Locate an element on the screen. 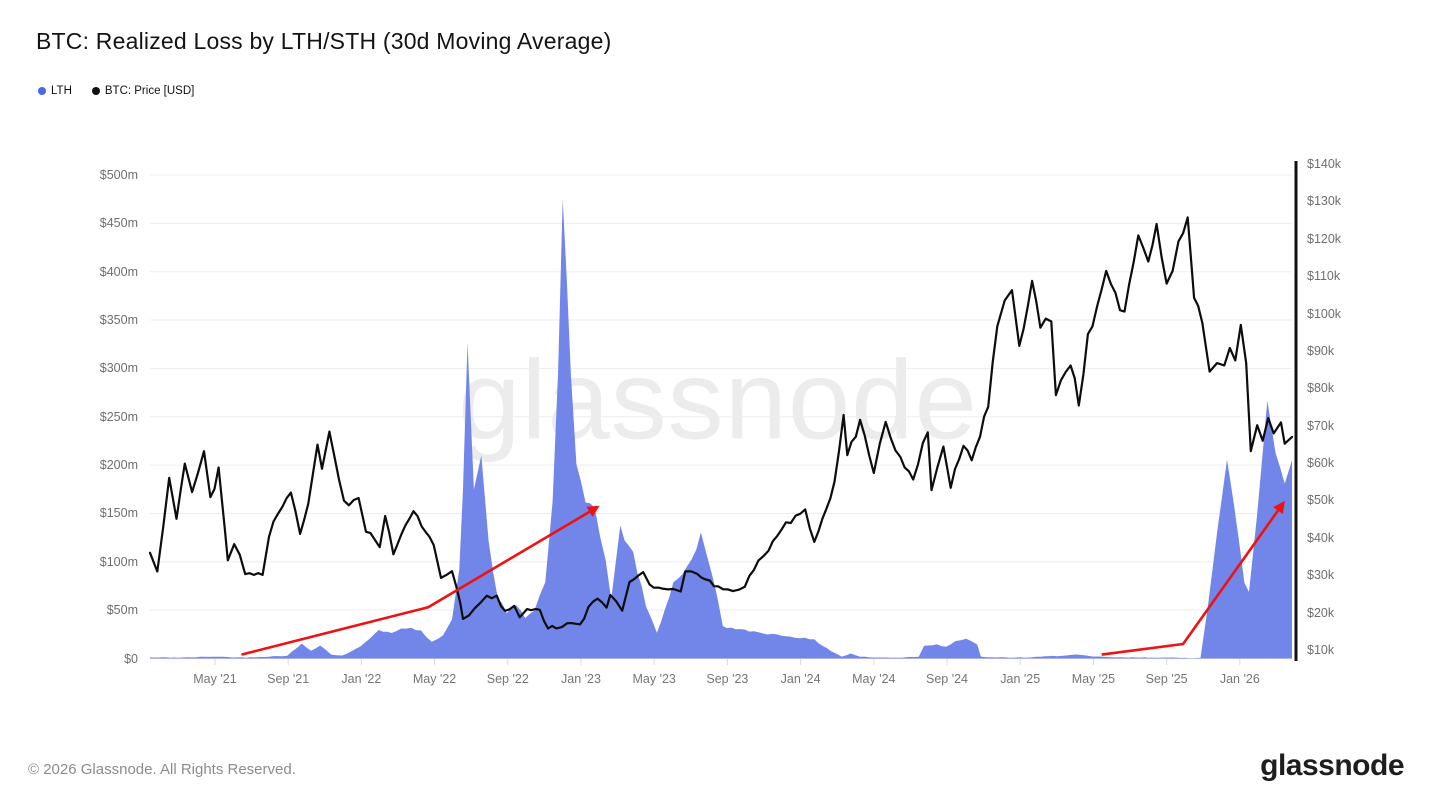 The width and height of the screenshot is (1440, 810). left-axis-tick-label: $0 is located at coordinates (131, 658).